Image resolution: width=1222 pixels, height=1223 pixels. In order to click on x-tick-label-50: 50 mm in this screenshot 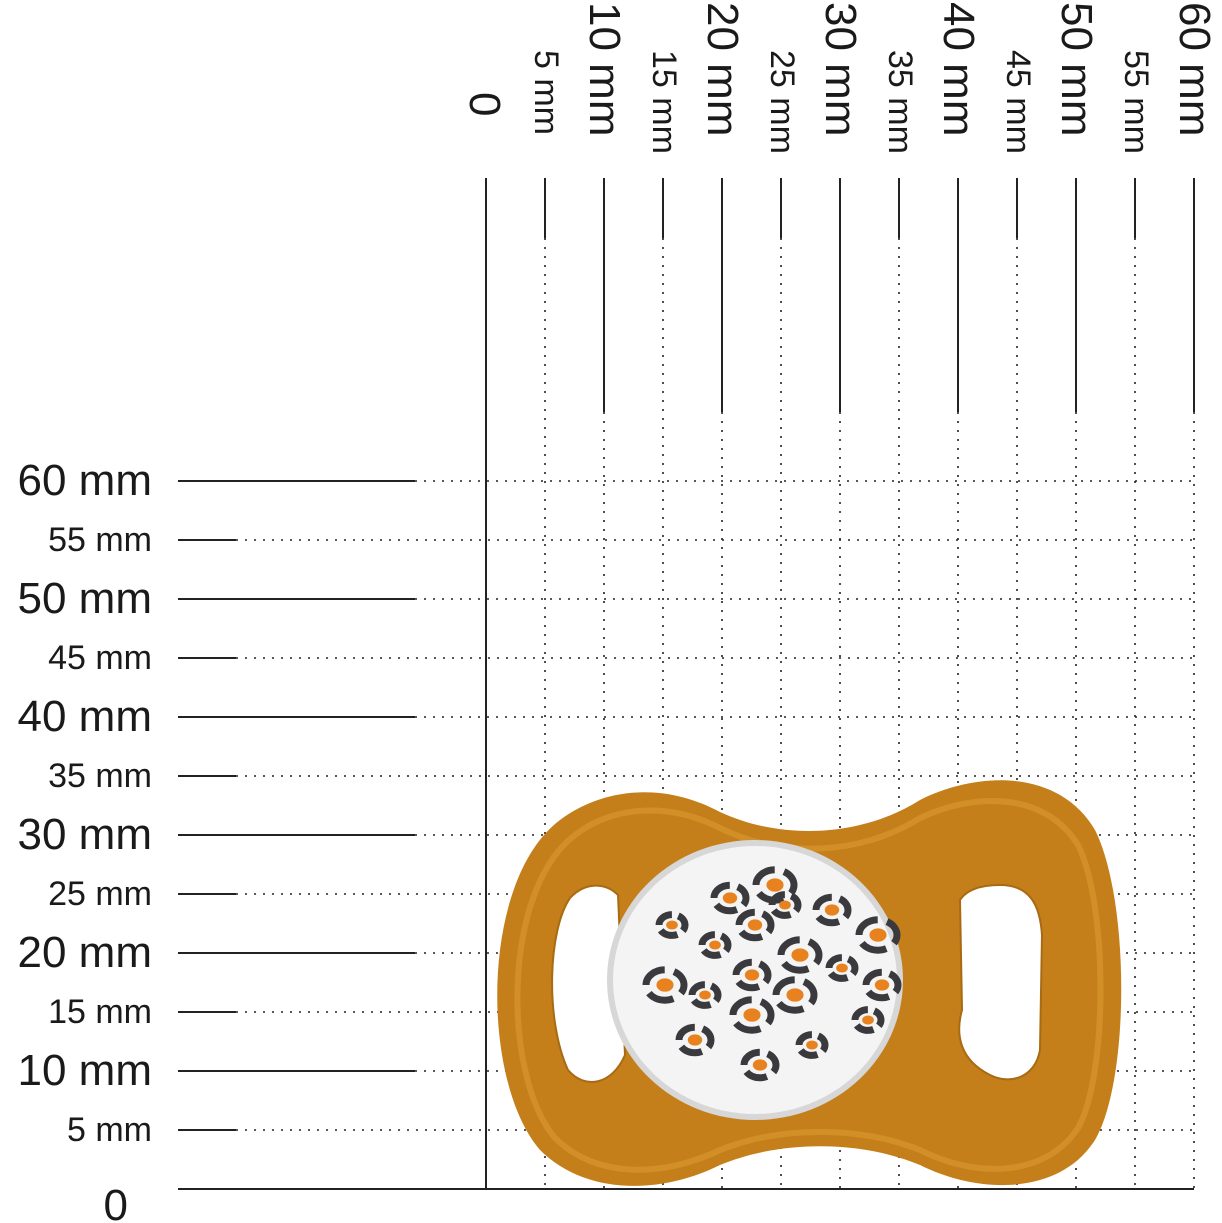, I will do `click(1076, 69)`.